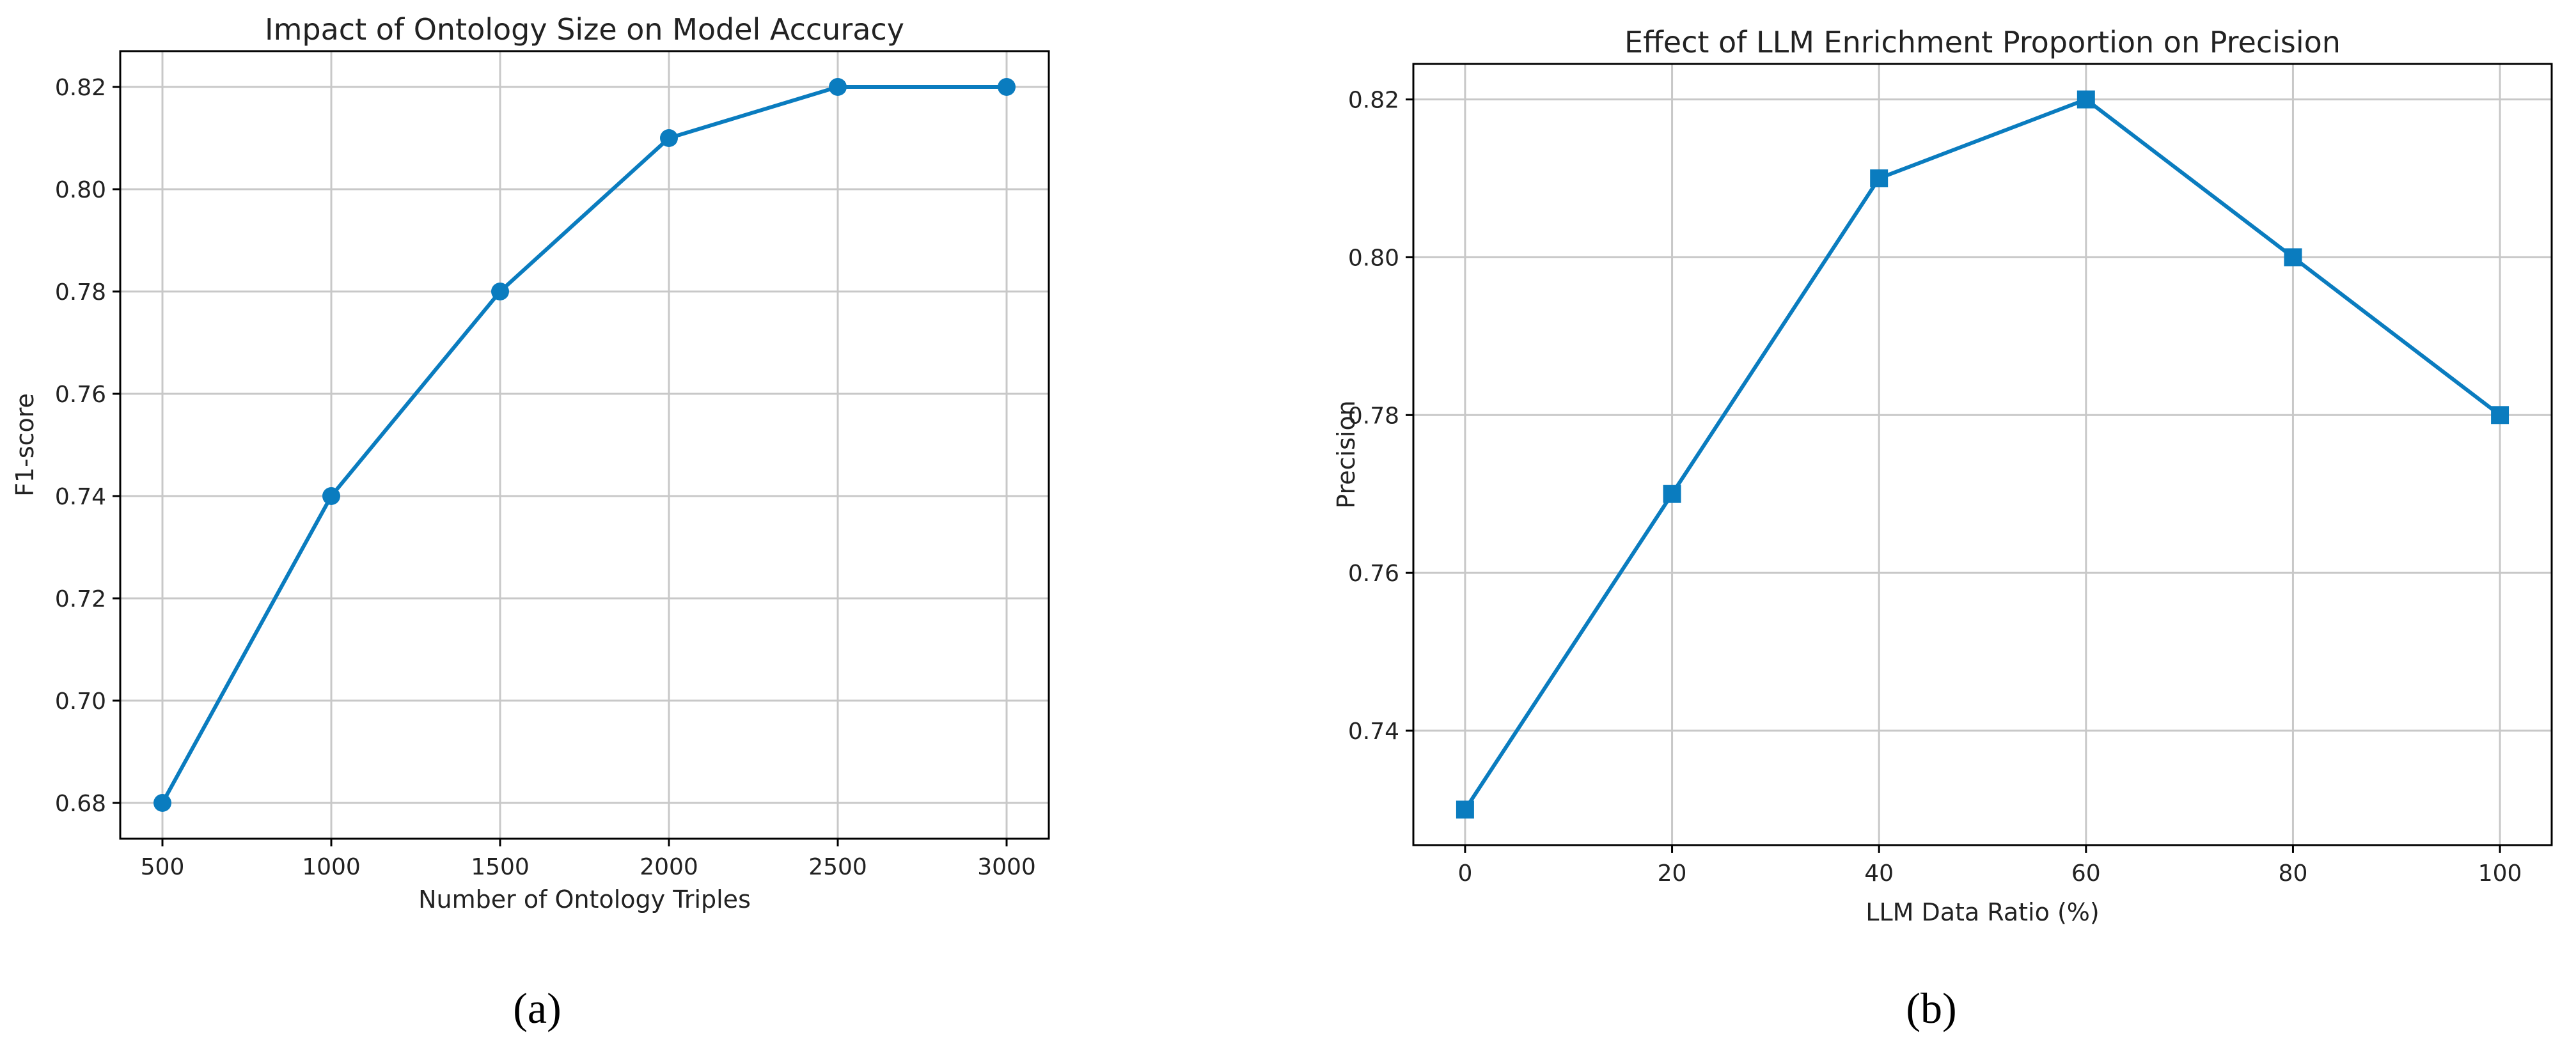 The image size is (2576, 1042). What do you see at coordinates (1464, 873) in the screenshot?
I see `x-tick-label: 0` at bounding box center [1464, 873].